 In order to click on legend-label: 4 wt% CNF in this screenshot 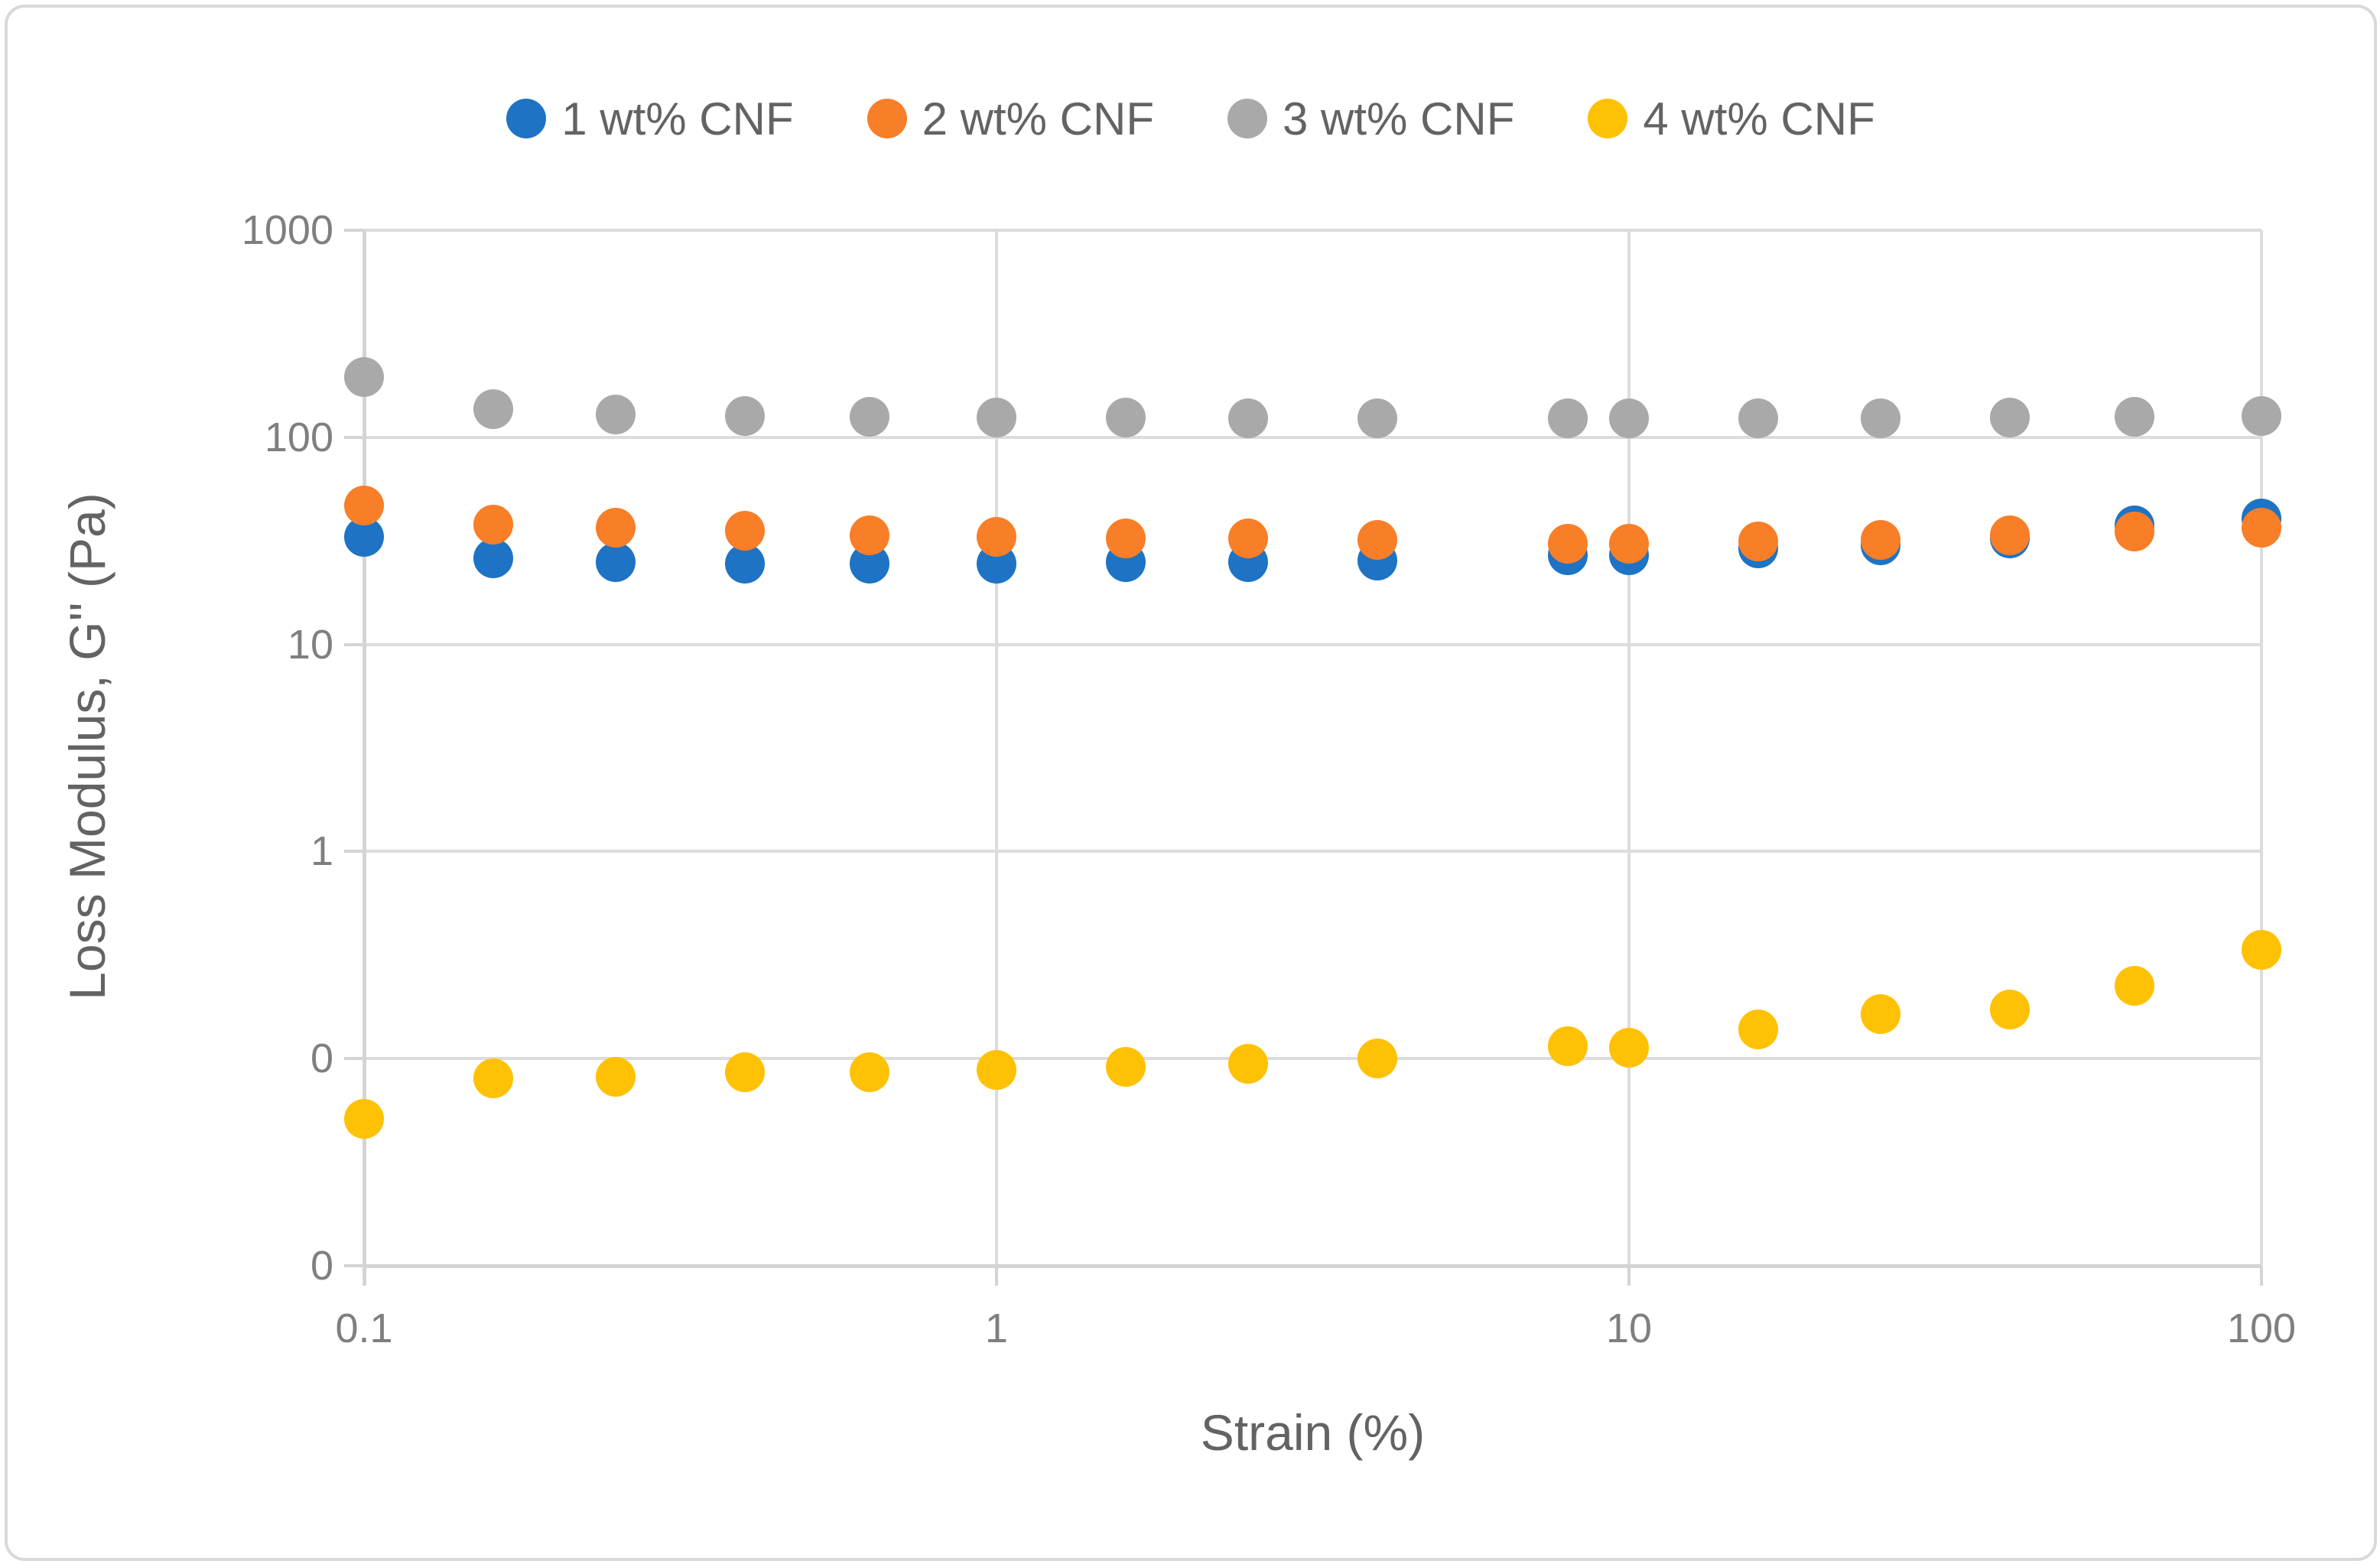, I will do `click(1759, 119)`.